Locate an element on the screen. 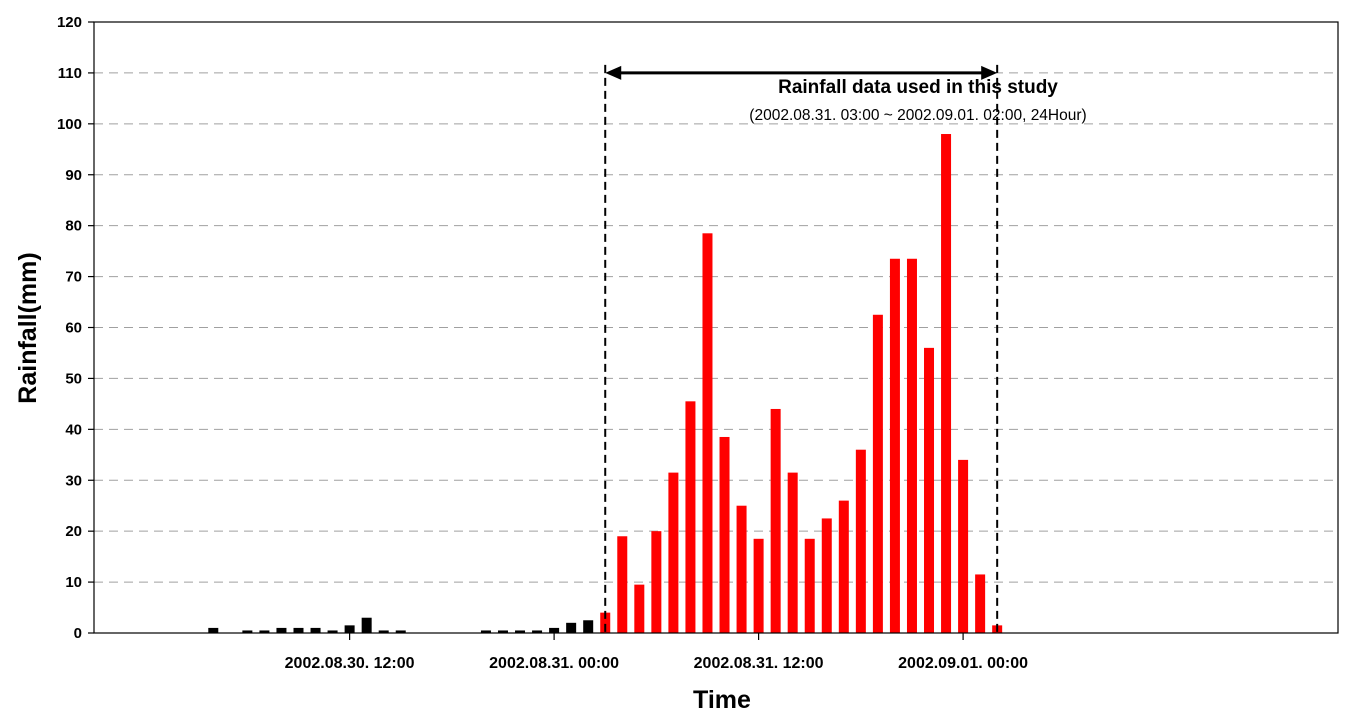 The height and width of the screenshot is (726, 1351). x-tick-label: 2002.09.01. 00:00 is located at coordinates (963, 663).